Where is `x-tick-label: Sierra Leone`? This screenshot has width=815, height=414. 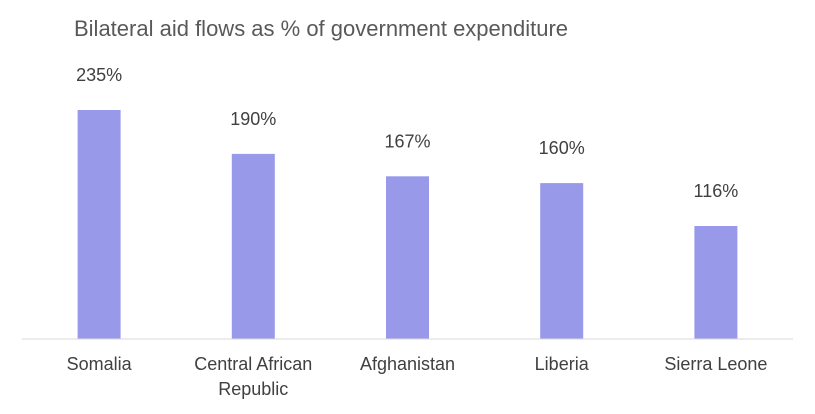 x-tick-label: Sierra Leone is located at coordinates (715, 364).